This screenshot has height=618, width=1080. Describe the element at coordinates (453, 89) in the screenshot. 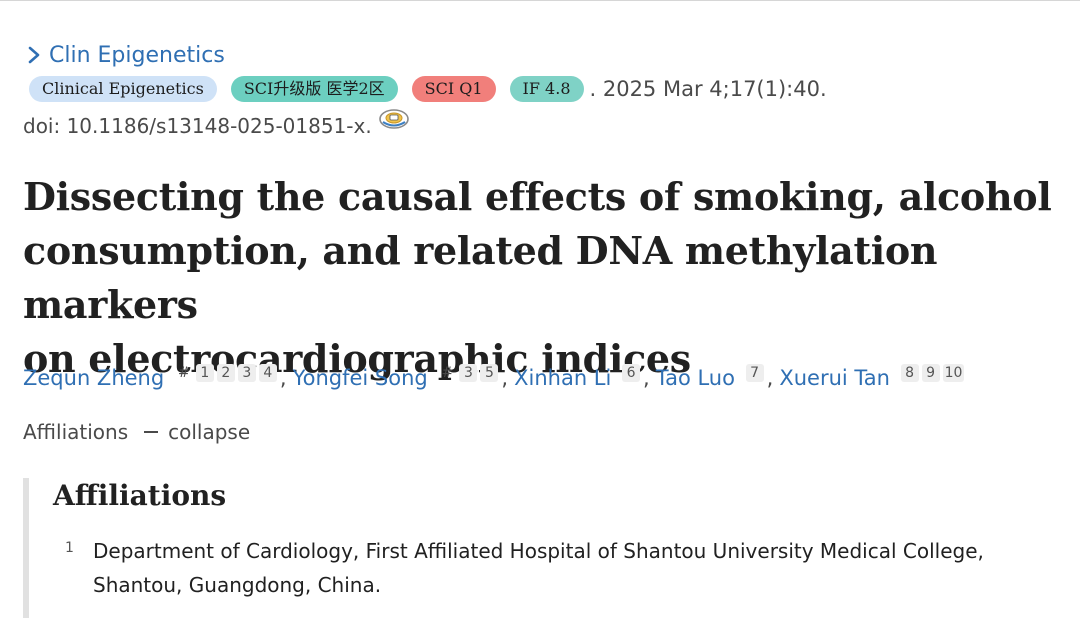

I see `sci-quartile-badge: SCI Q1` at that location.